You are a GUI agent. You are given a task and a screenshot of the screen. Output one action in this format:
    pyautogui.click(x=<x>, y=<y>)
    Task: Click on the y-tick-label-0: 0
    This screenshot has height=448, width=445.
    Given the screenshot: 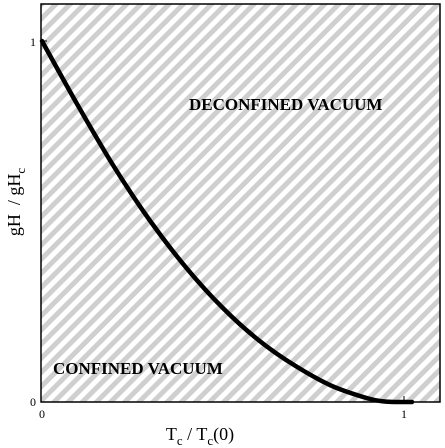 What is the action you would take?
    pyautogui.click(x=33, y=402)
    